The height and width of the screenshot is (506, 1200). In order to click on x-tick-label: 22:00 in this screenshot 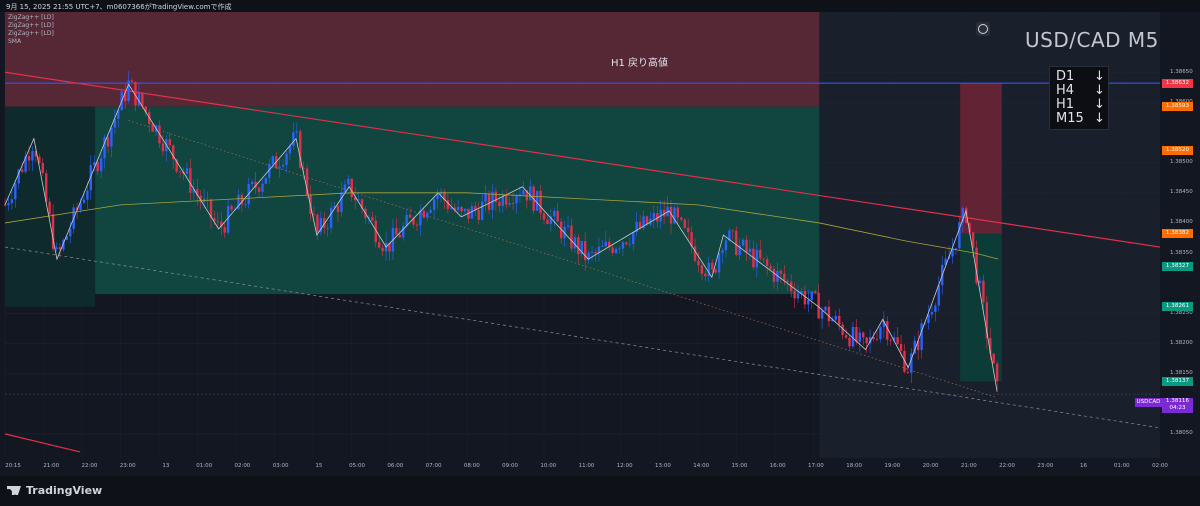, I will do `click(89, 466)`.